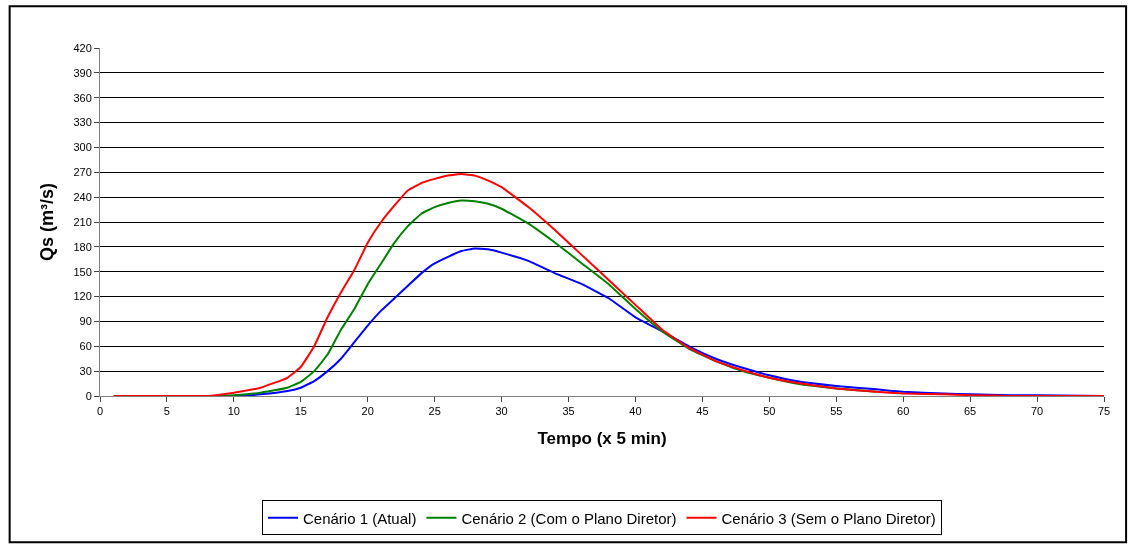 This screenshot has height=547, width=1134. What do you see at coordinates (360, 518) in the screenshot?
I see `legend-label: Cenário 1 (Atual)` at bounding box center [360, 518].